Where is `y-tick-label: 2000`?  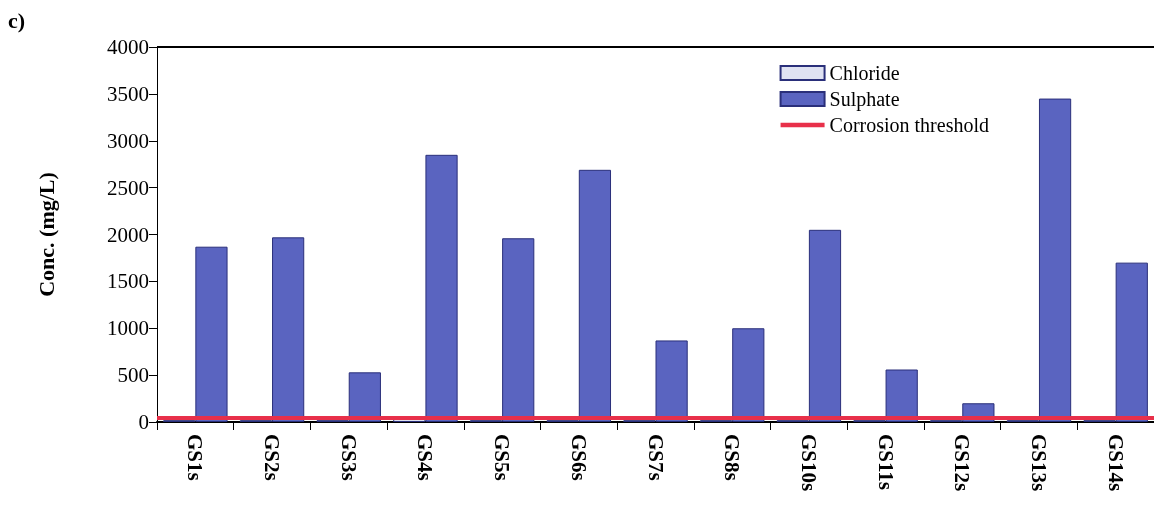
y-tick-label: 2000 is located at coordinates (128, 234).